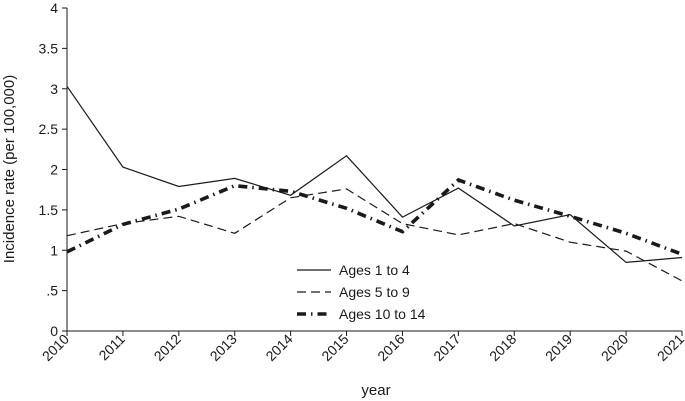 The image size is (685, 401). What do you see at coordinates (54, 331) in the screenshot?
I see `y-tick-label: 0` at bounding box center [54, 331].